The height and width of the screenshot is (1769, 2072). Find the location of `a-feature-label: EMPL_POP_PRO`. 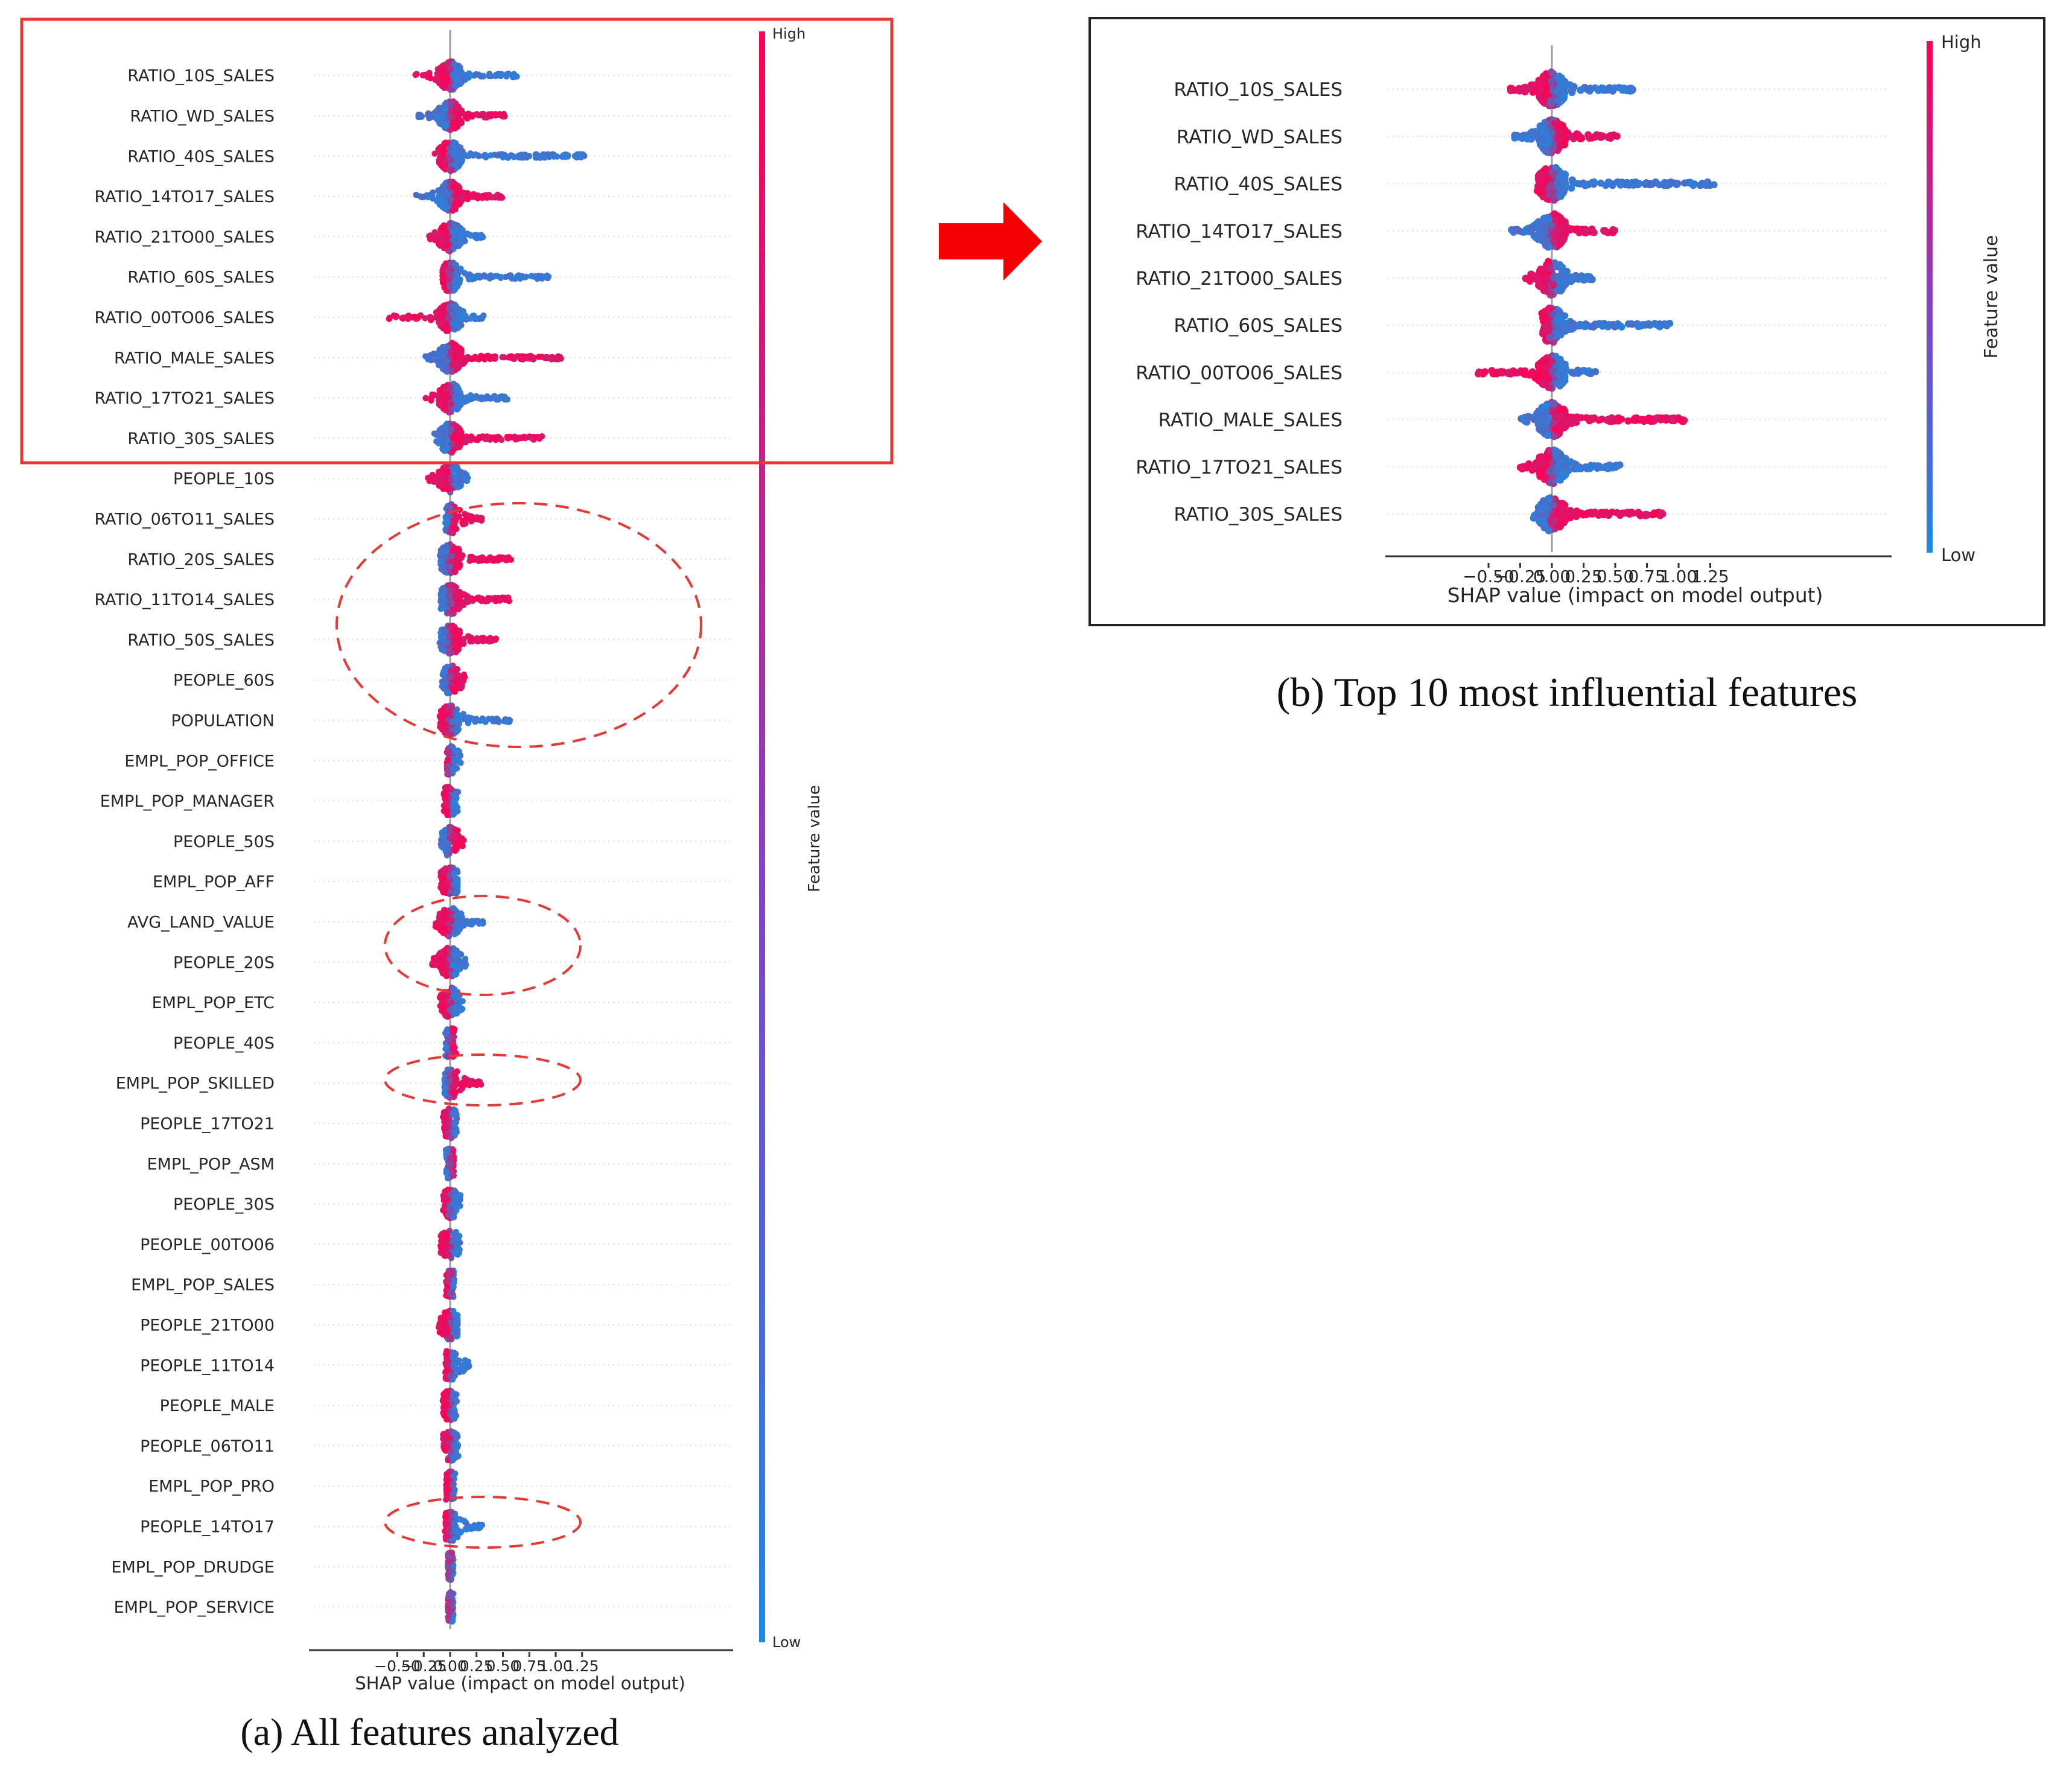

a-feature-label: EMPL_POP_PRO is located at coordinates (212, 1487).